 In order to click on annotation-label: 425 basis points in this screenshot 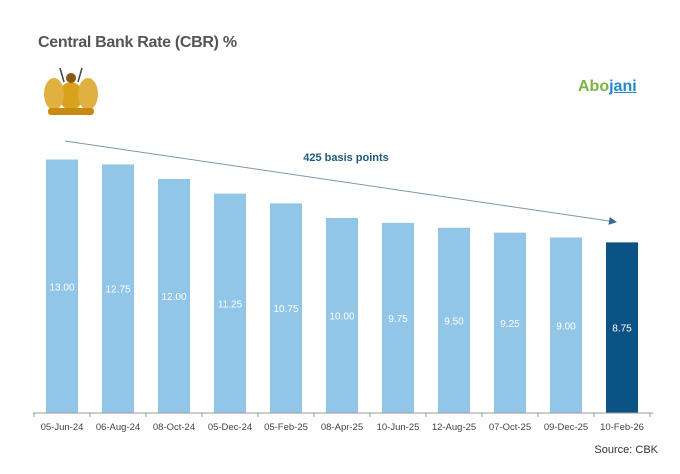, I will do `click(346, 158)`.